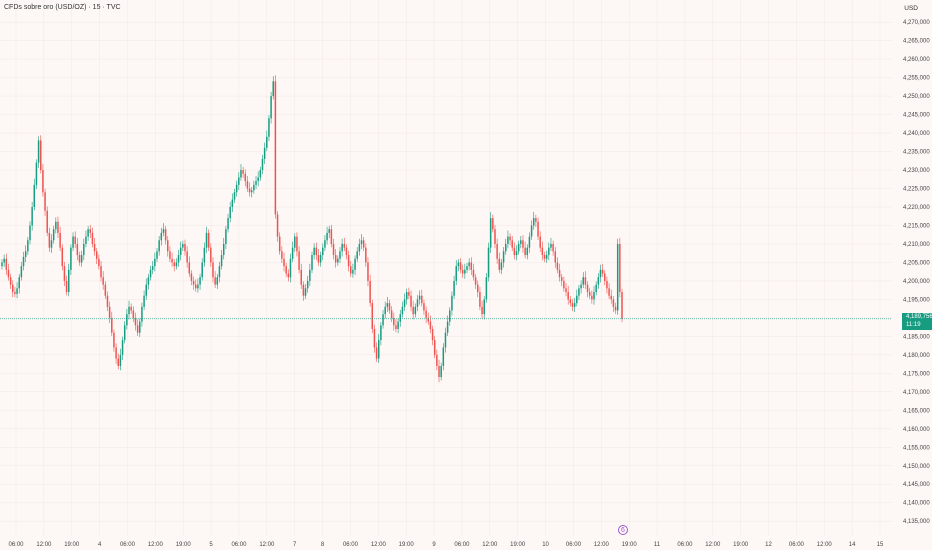 The image size is (932, 550). Describe the element at coordinates (917, 321) in the screenshot. I see `last-price-tag: 4,189,756 11:19` at that location.